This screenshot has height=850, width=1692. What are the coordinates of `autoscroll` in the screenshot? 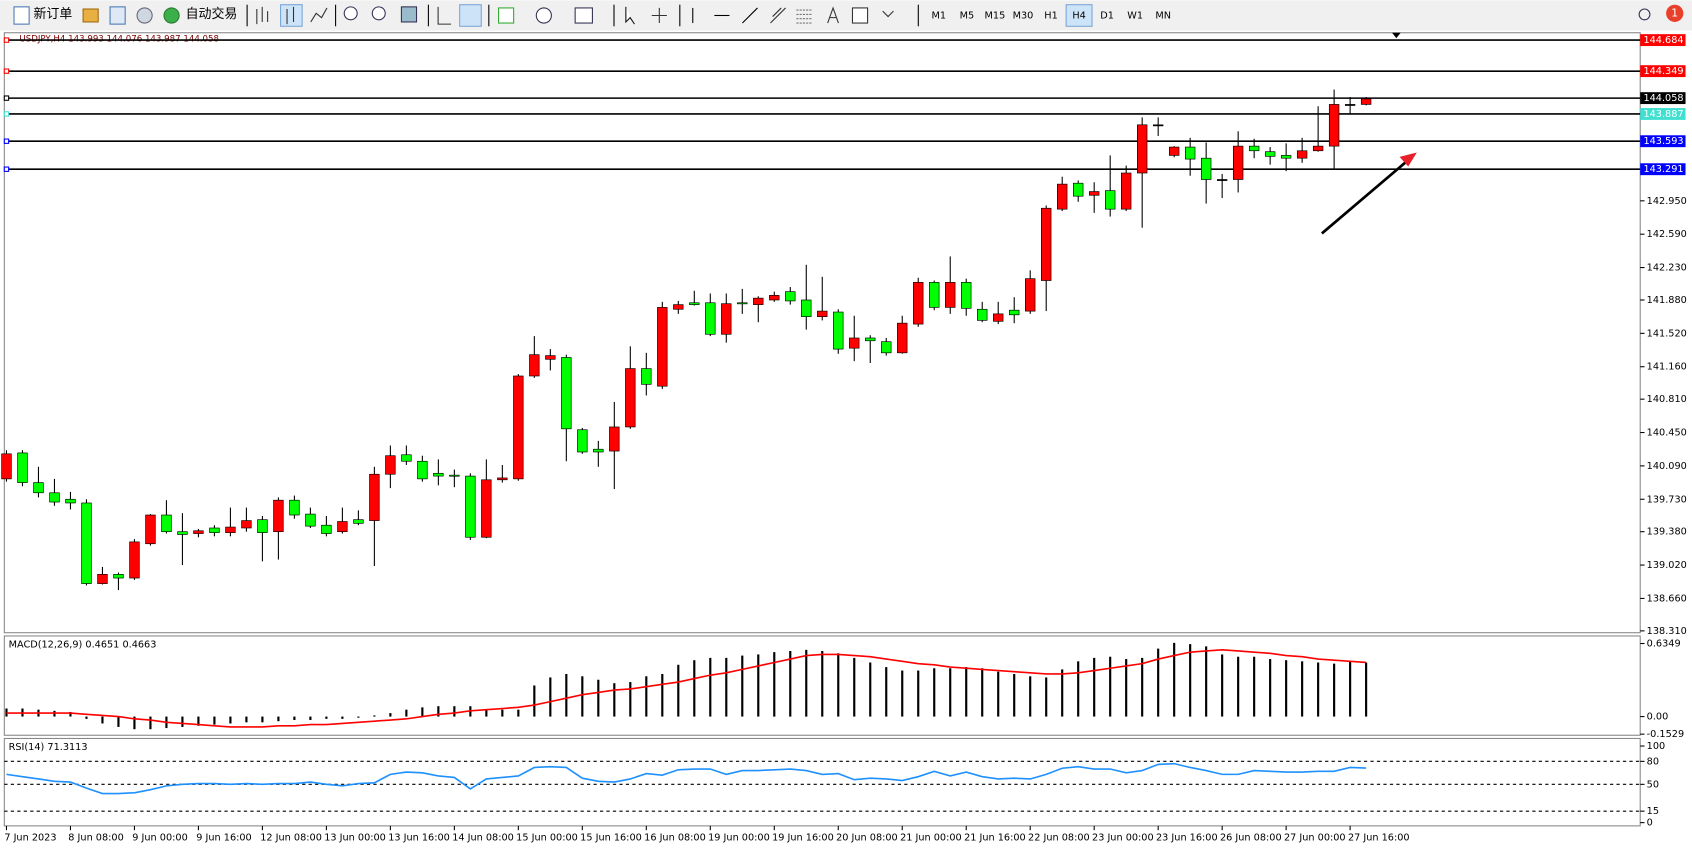 It's located at (444, 15).